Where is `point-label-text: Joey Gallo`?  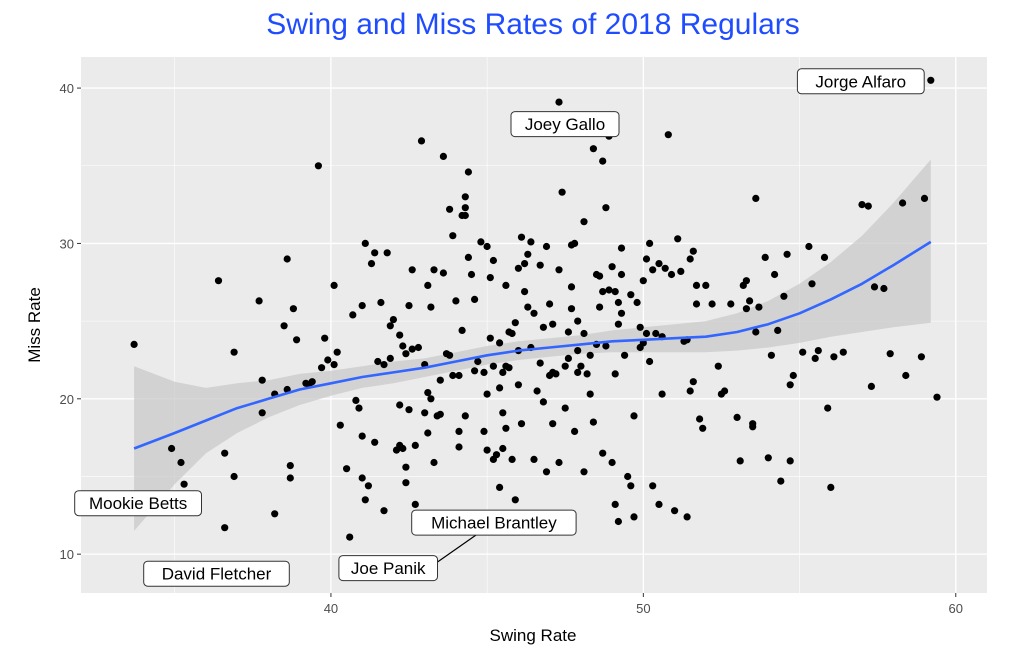 point-label-text: Joey Gallo is located at coordinates (565, 124).